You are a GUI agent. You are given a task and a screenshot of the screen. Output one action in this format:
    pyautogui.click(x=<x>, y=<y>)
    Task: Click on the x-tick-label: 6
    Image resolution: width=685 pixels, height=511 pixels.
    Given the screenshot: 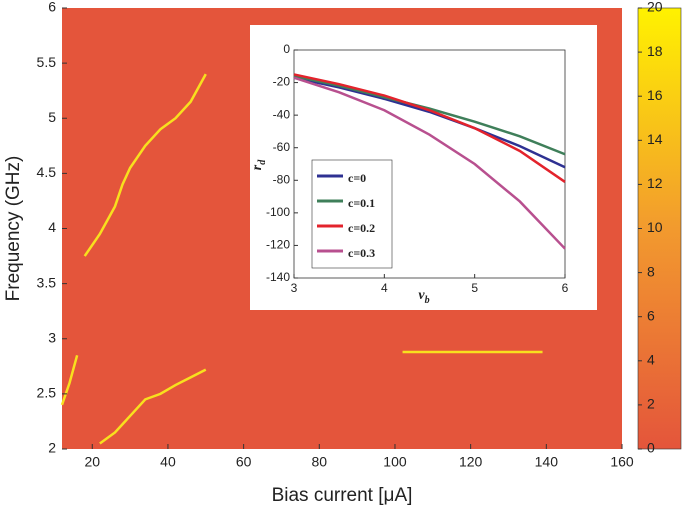 What is the action you would take?
    pyautogui.click(x=565, y=288)
    